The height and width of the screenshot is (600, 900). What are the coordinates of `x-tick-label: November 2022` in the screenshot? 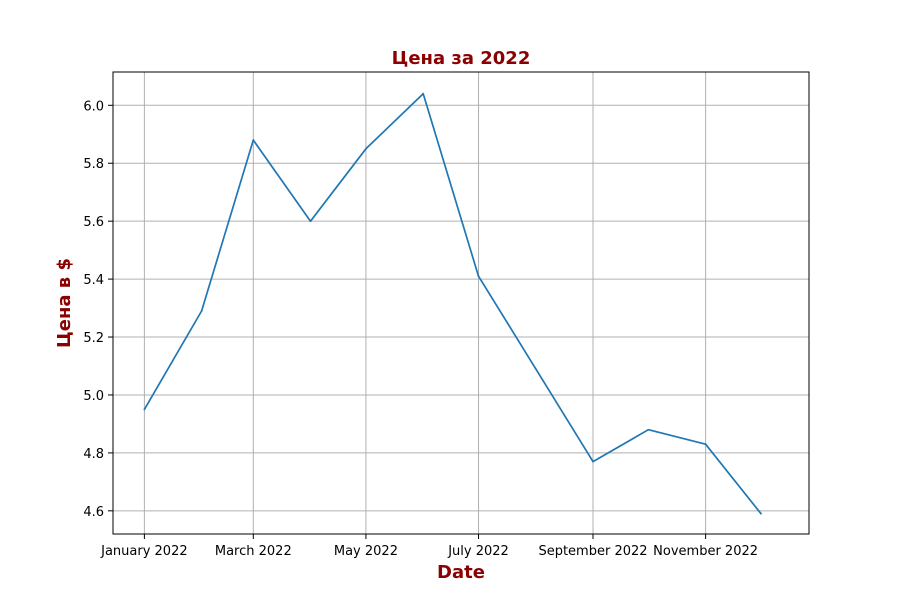 It's located at (705, 551).